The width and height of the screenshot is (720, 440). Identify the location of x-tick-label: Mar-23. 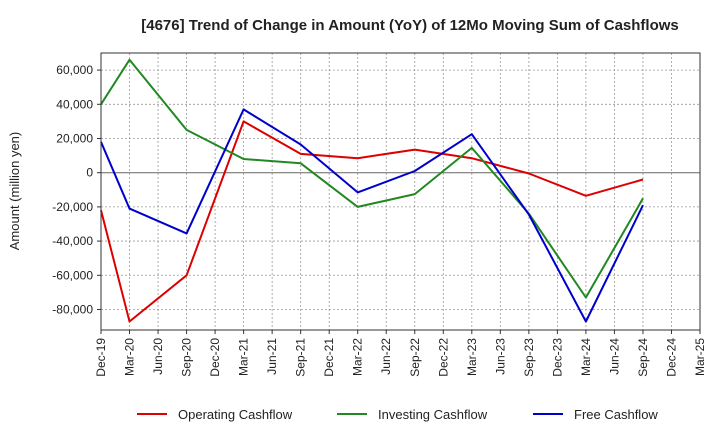
(472, 357).